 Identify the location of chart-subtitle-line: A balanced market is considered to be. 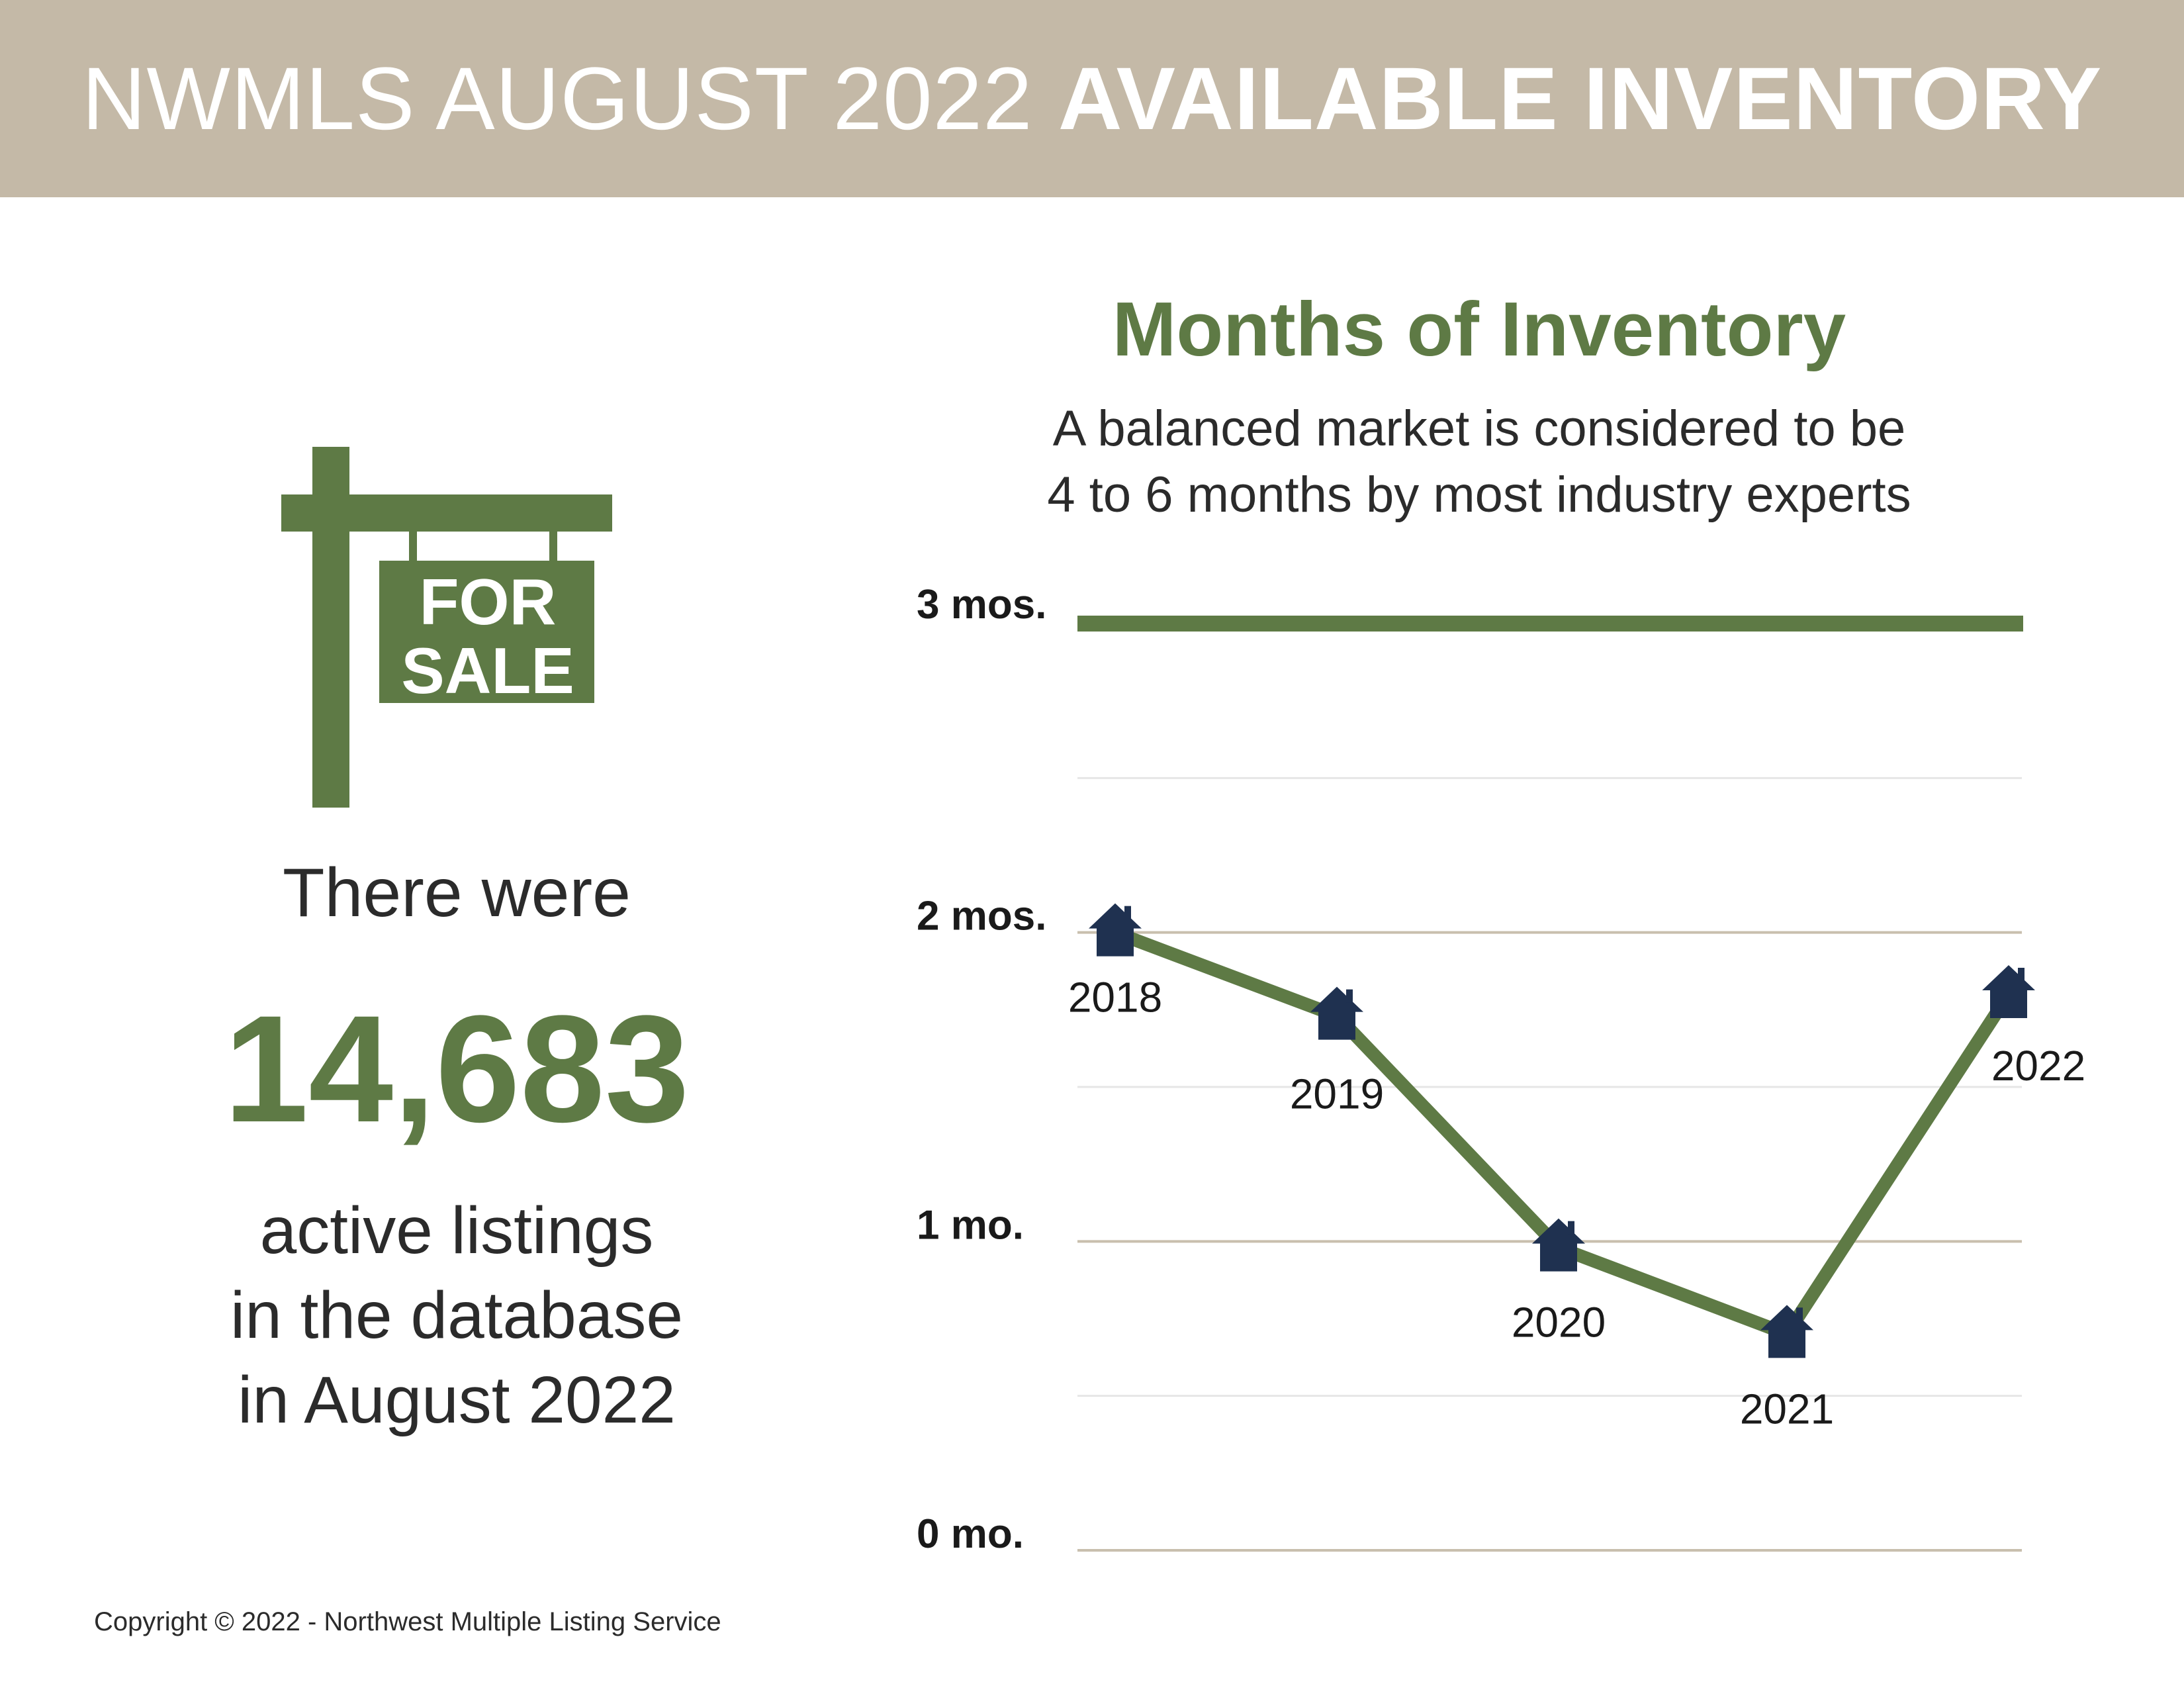
(1479, 428).